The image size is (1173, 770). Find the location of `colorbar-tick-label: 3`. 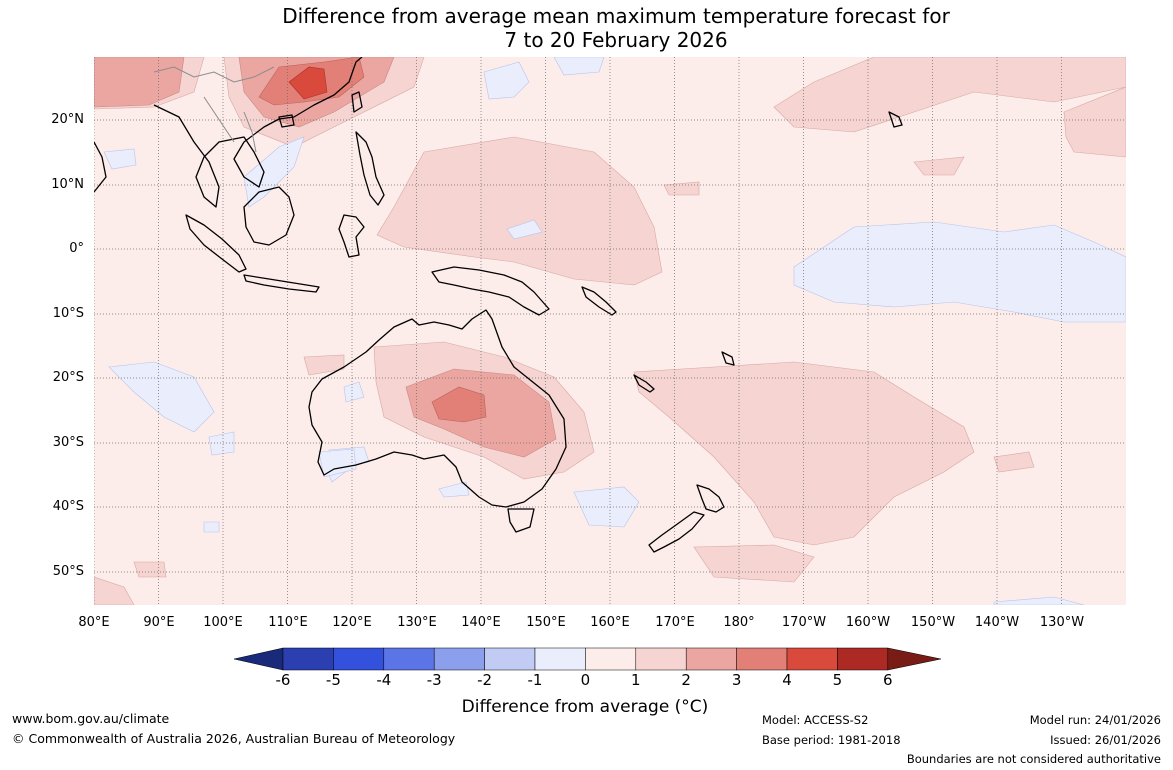

colorbar-tick-label: 3 is located at coordinates (736, 680).